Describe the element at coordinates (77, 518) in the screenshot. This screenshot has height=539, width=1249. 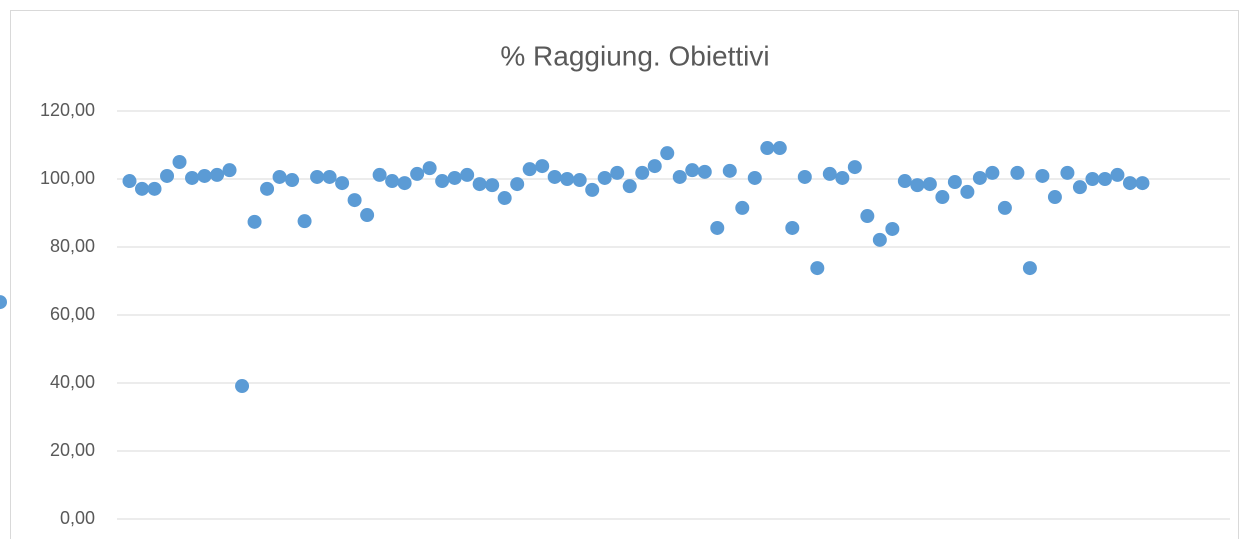
I see `y-tick-label: 0,00` at that location.